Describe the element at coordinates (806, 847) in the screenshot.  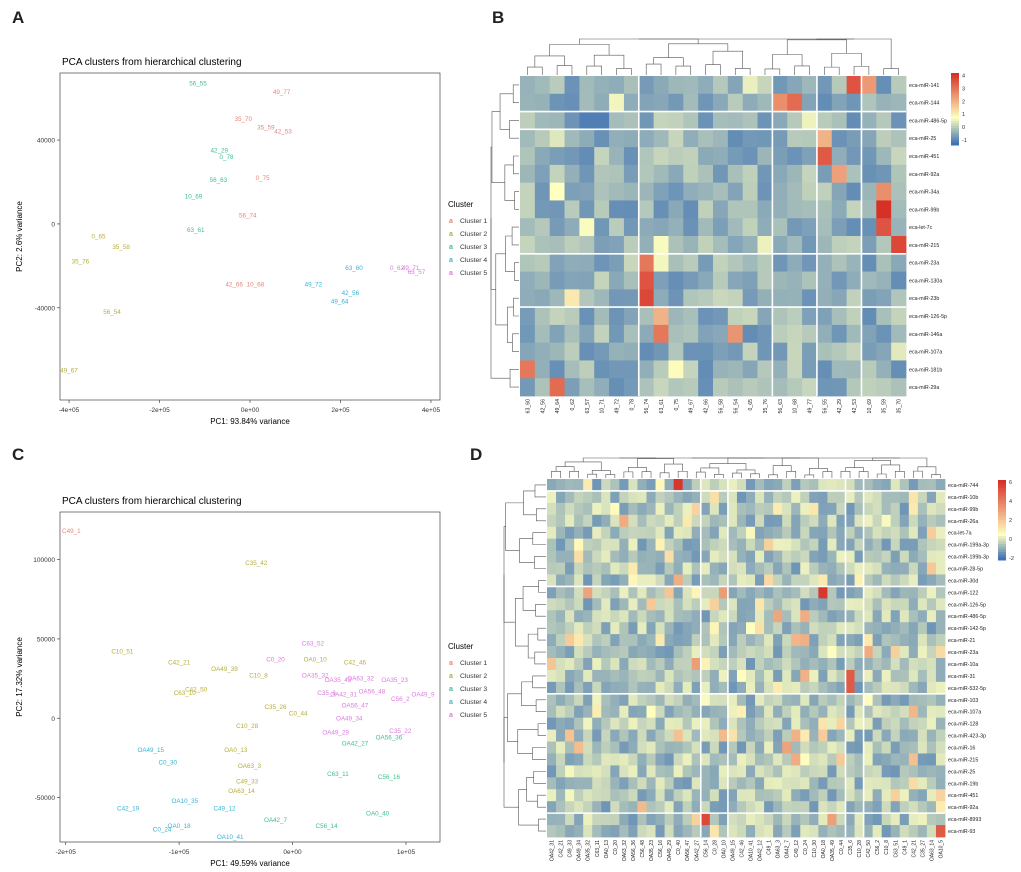
I see `column-label-c0-24: C0_24` at that location.